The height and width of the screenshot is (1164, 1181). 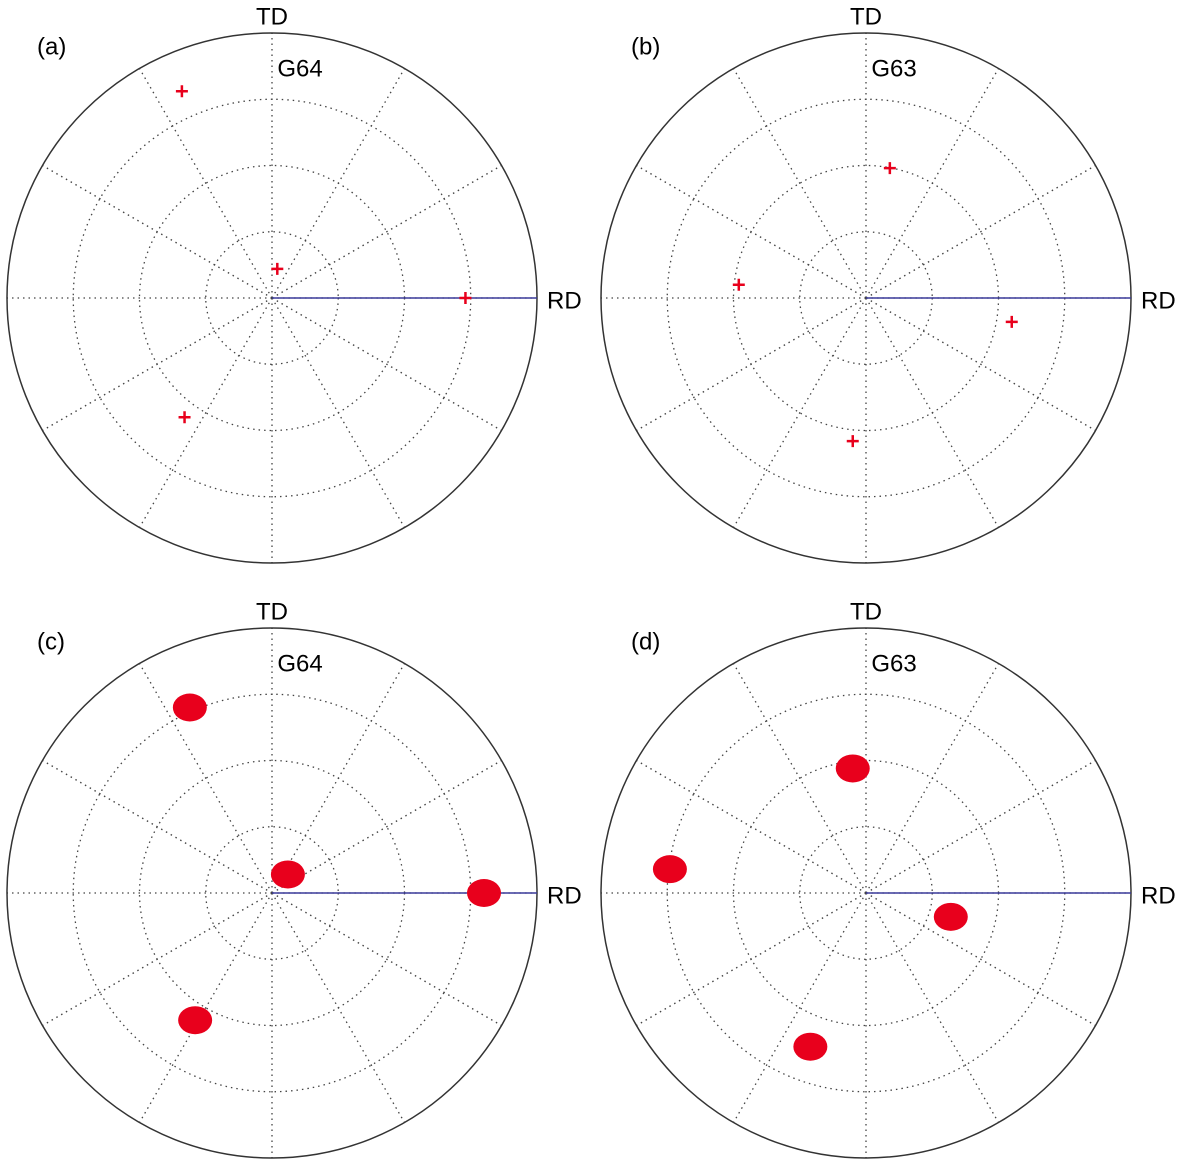 I want to click on panel-label: (b), so click(x=645, y=46).